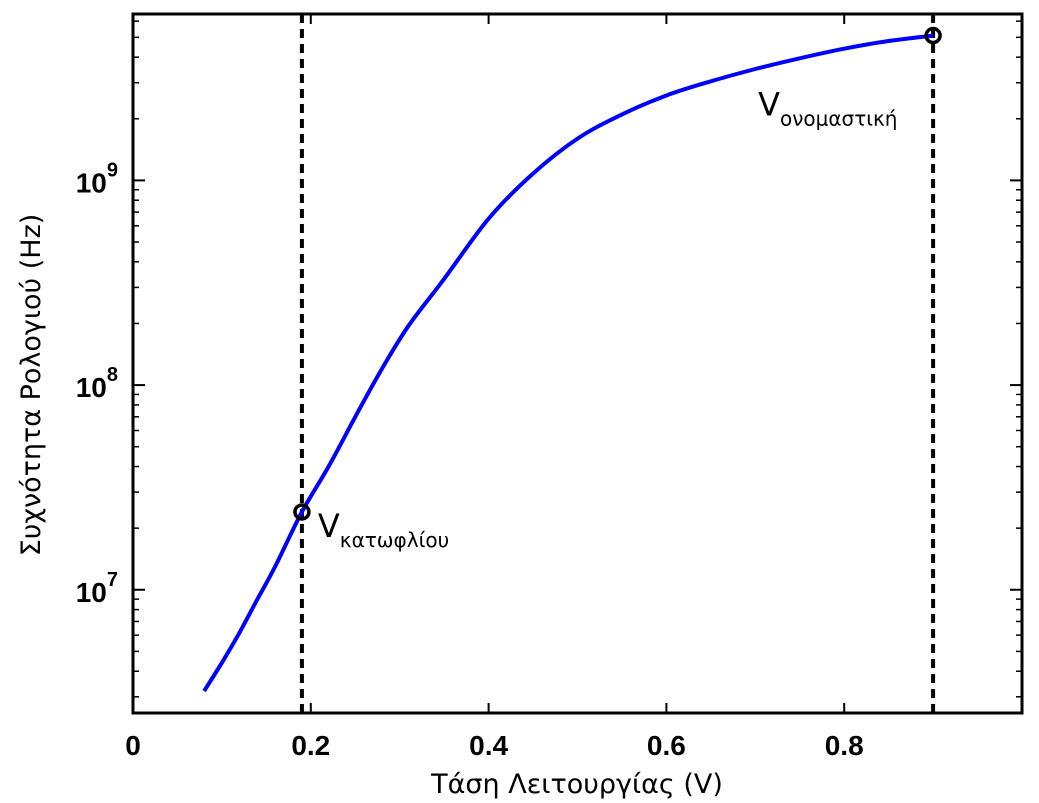 The width and height of the screenshot is (1039, 803). Describe the element at coordinates (844, 745) in the screenshot. I see `x-tick-label: 0.8` at that location.